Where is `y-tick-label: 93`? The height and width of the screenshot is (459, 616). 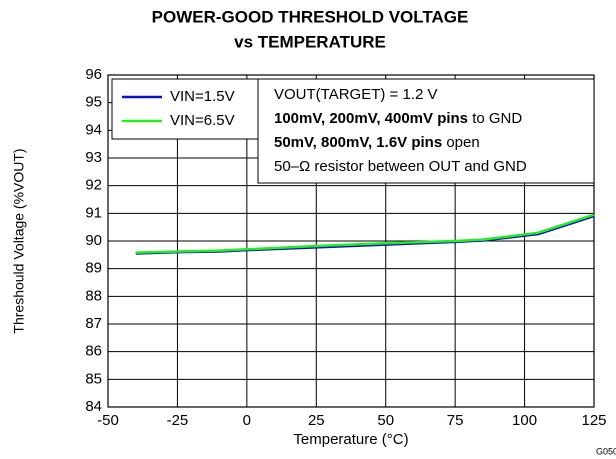 y-tick-label: 93 is located at coordinates (93, 157).